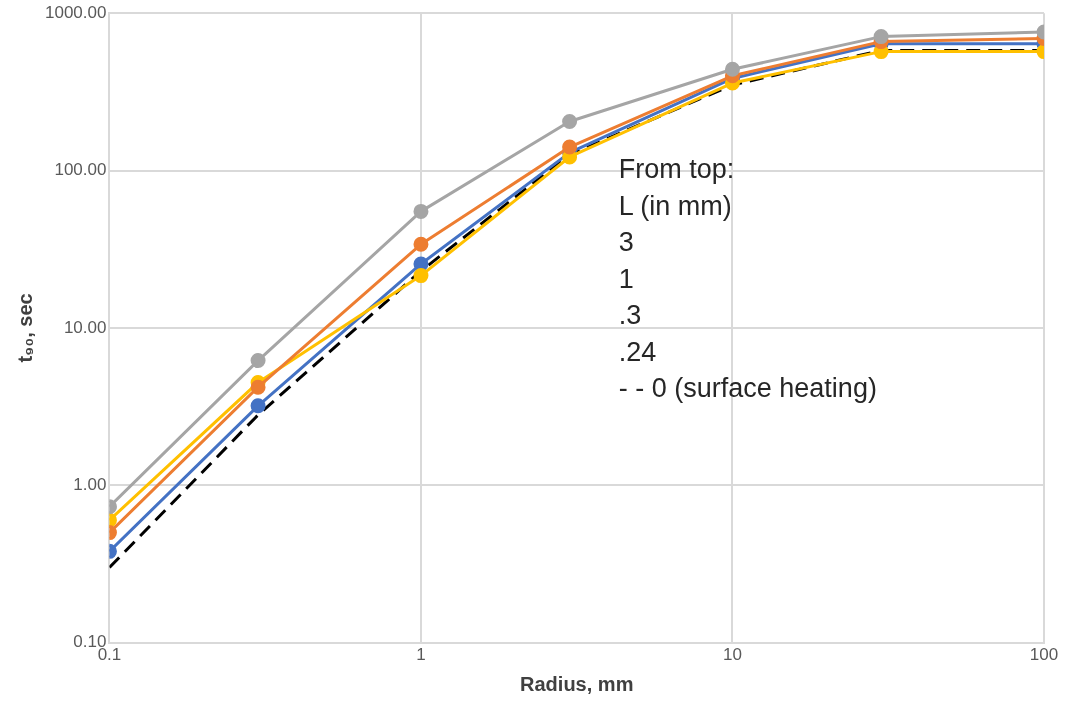  What do you see at coordinates (80, 170) in the screenshot?
I see `y-tick-label: 100.00` at bounding box center [80, 170].